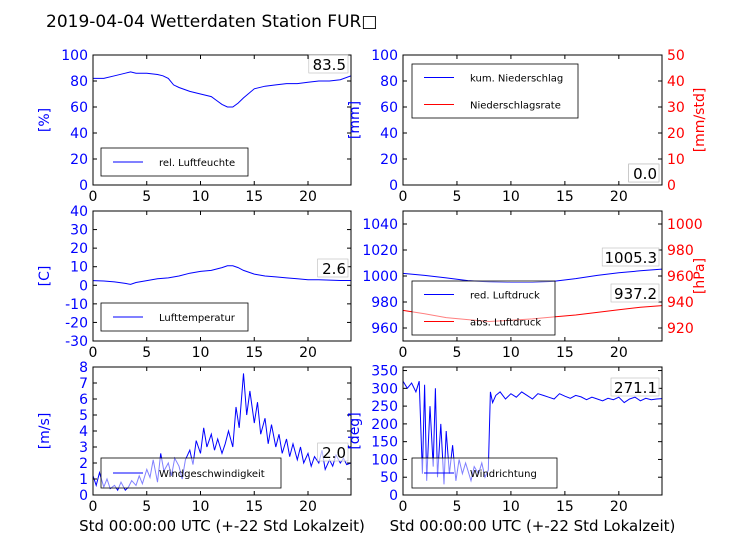  What do you see at coordinates (671, 186) in the screenshot?
I see `y2-tick-label: 0` at bounding box center [671, 186].